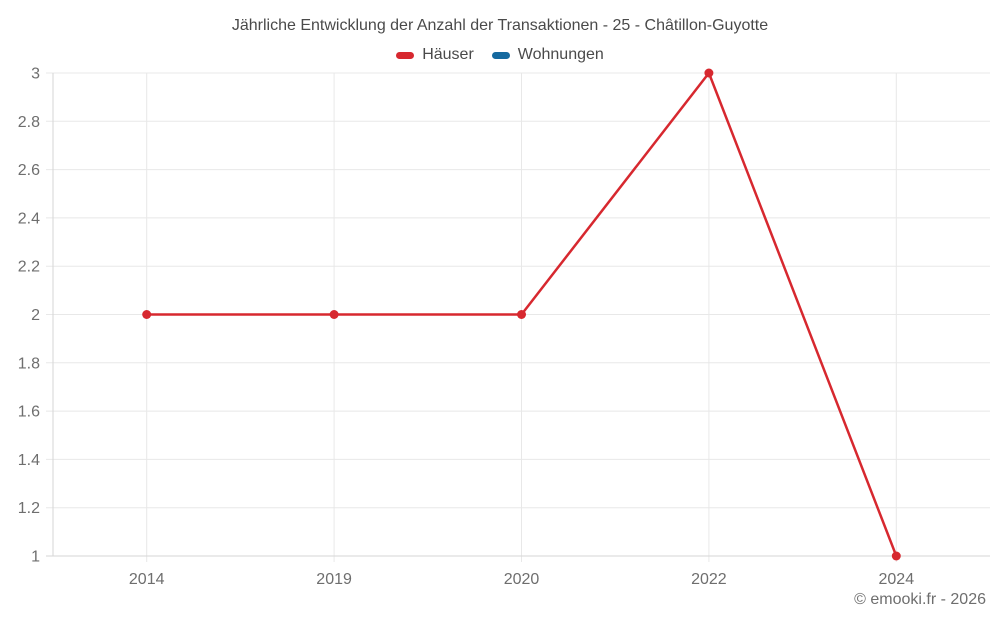  What do you see at coordinates (147, 579) in the screenshot?
I see `x-tick-label: 2014` at bounding box center [147, 579].